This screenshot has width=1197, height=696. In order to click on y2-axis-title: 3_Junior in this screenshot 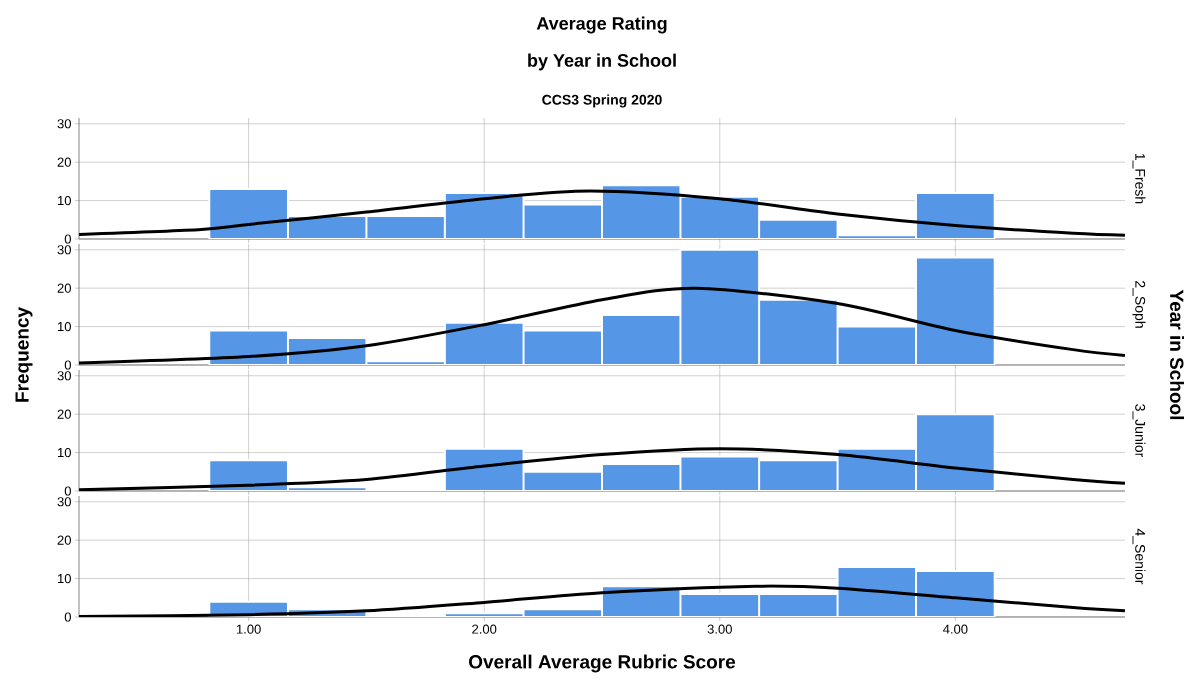, I will do `click(1139, 431)`.